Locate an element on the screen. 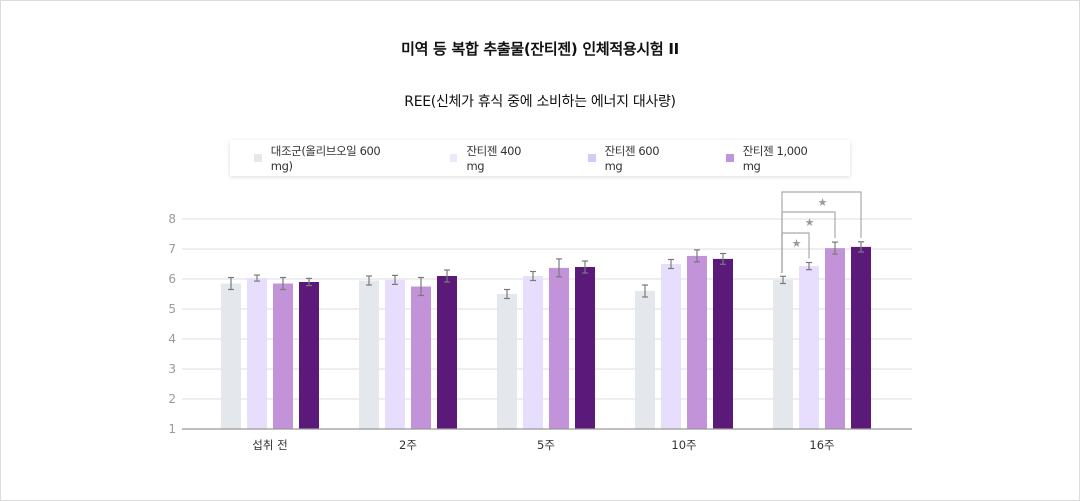  y-tick-label: 7 is located at coordinates (172, 249).